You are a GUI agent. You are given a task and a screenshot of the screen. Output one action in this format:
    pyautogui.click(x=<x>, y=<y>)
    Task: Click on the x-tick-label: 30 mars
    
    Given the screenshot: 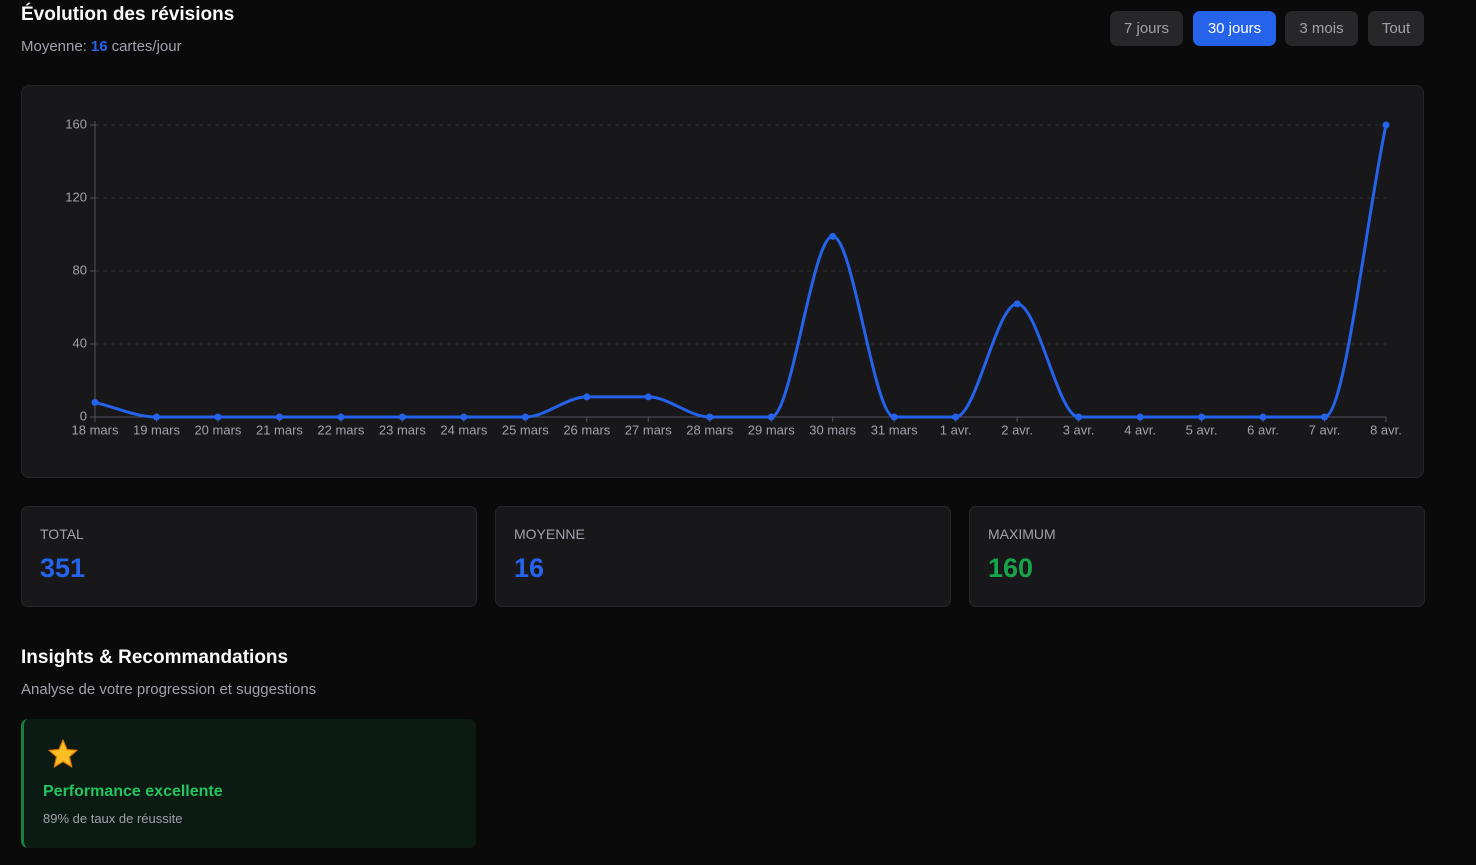 What is the action you would take?
    pyautogui.click(x=832, y=429)
    